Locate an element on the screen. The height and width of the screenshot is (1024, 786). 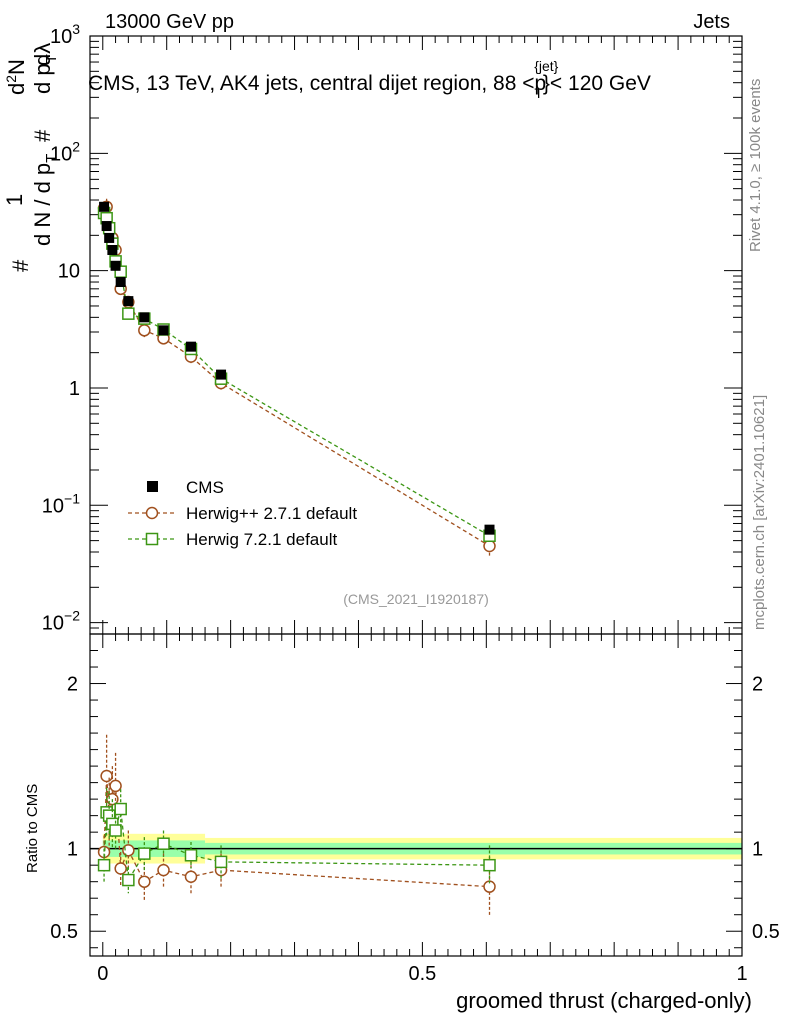
herwig7-point is located at coordinates (128, 313).